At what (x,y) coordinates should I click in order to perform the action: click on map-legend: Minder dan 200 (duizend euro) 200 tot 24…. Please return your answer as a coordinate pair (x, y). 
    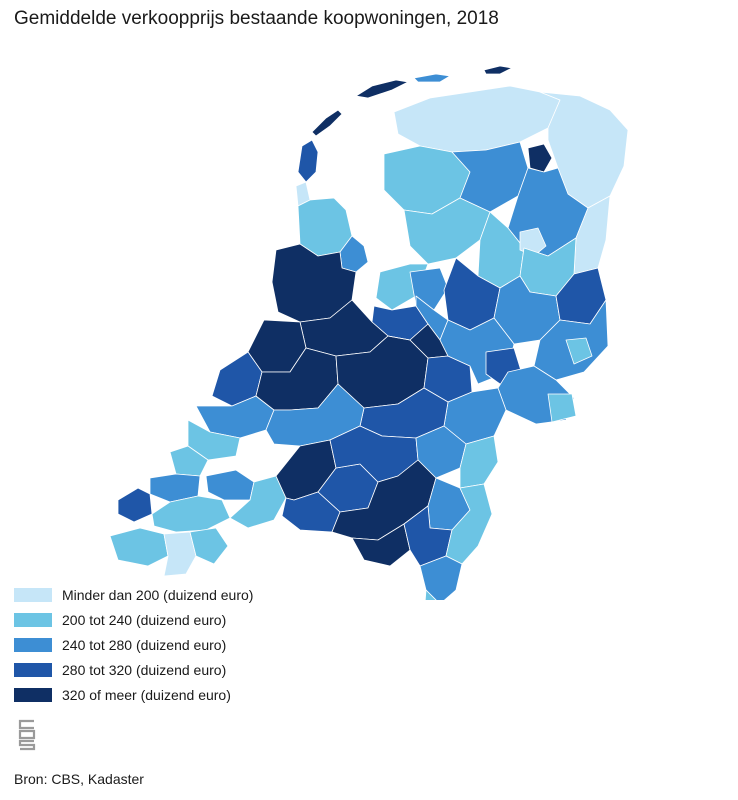
    Looking at the image, I should click on (133, 644).